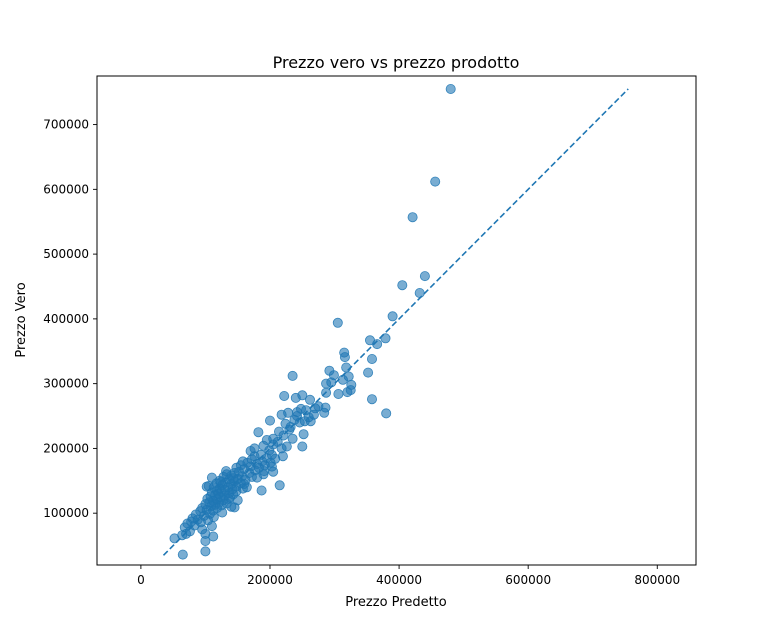 The image size is (773, 635). What do you see at coordinates (528, 580) in the screenshot?
I see `x-tick-label: 600000` at bounding box center [528, 580].